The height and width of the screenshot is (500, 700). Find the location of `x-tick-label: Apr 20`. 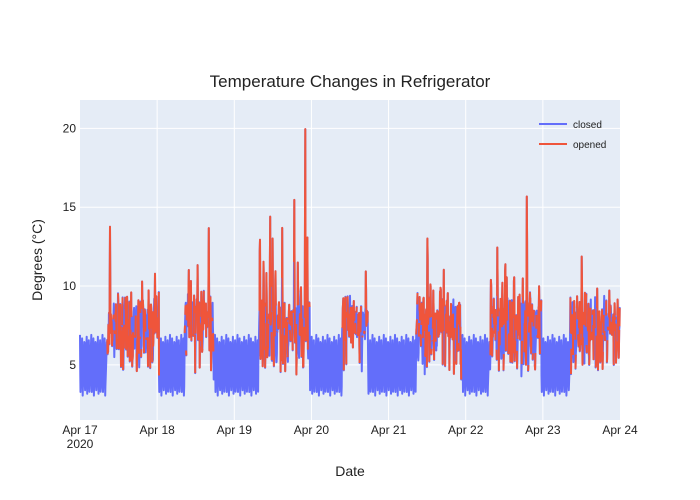

x-tick-label: Apr 20 is located at coordinates (312, 430).